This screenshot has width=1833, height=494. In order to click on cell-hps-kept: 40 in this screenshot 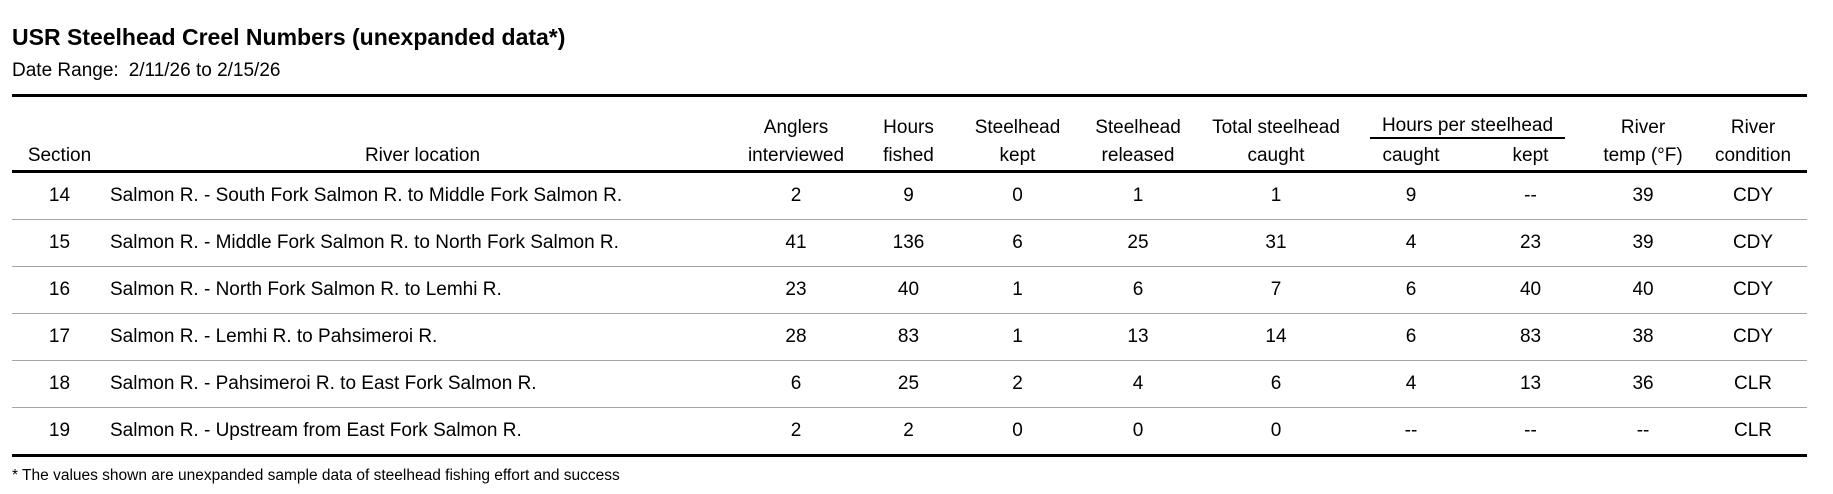, I will do `click(1531, 290)`.